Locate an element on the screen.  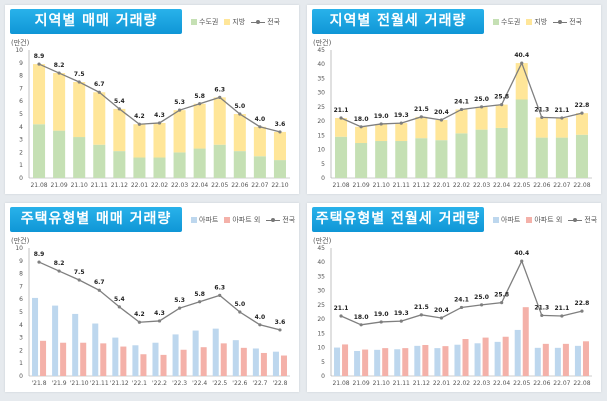
data-label: 8.9 is located at coordinates (39, 56).